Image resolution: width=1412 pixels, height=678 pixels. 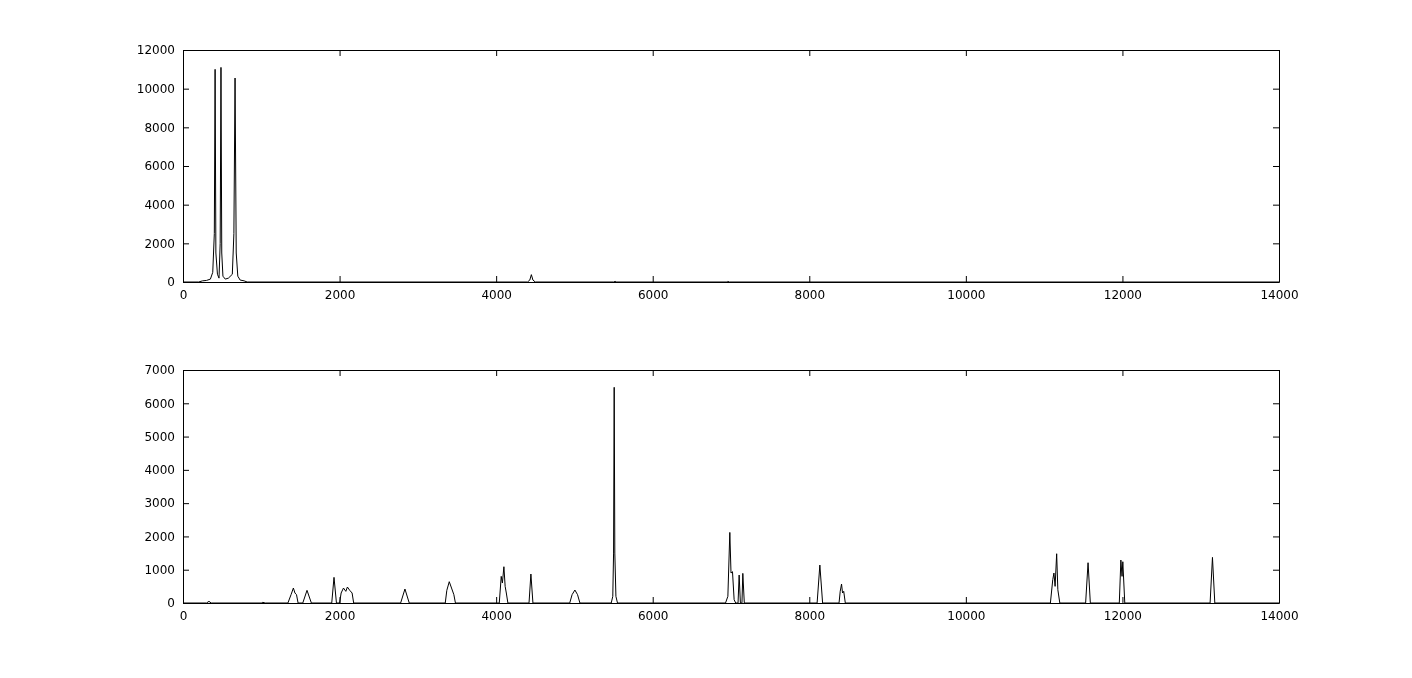 I want to click on y-tick-label: 10000, so click(x=155, y=89).